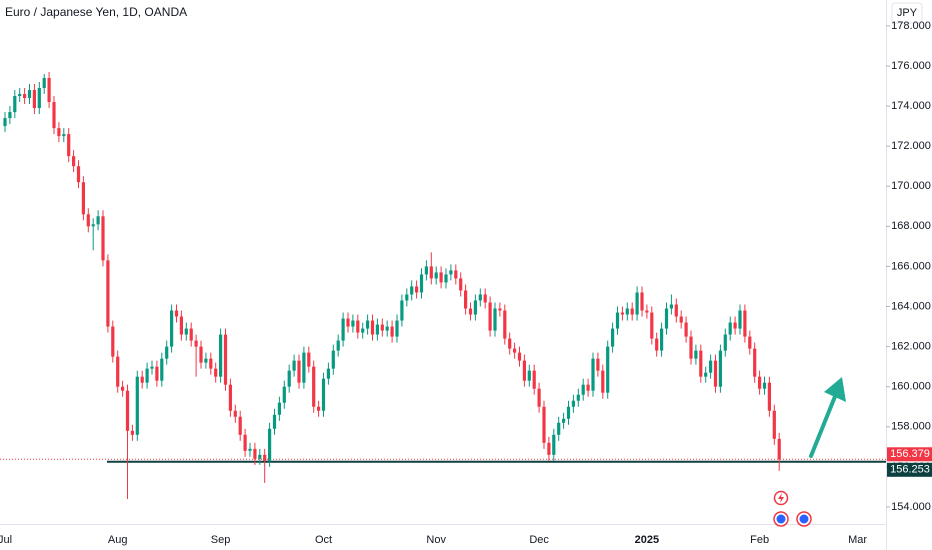 The image size is (932, 550). What do you see at coordinates (539, 540) in the screenshot?
I see `x-tick-label: Dec` at bounding box center [539, 540].